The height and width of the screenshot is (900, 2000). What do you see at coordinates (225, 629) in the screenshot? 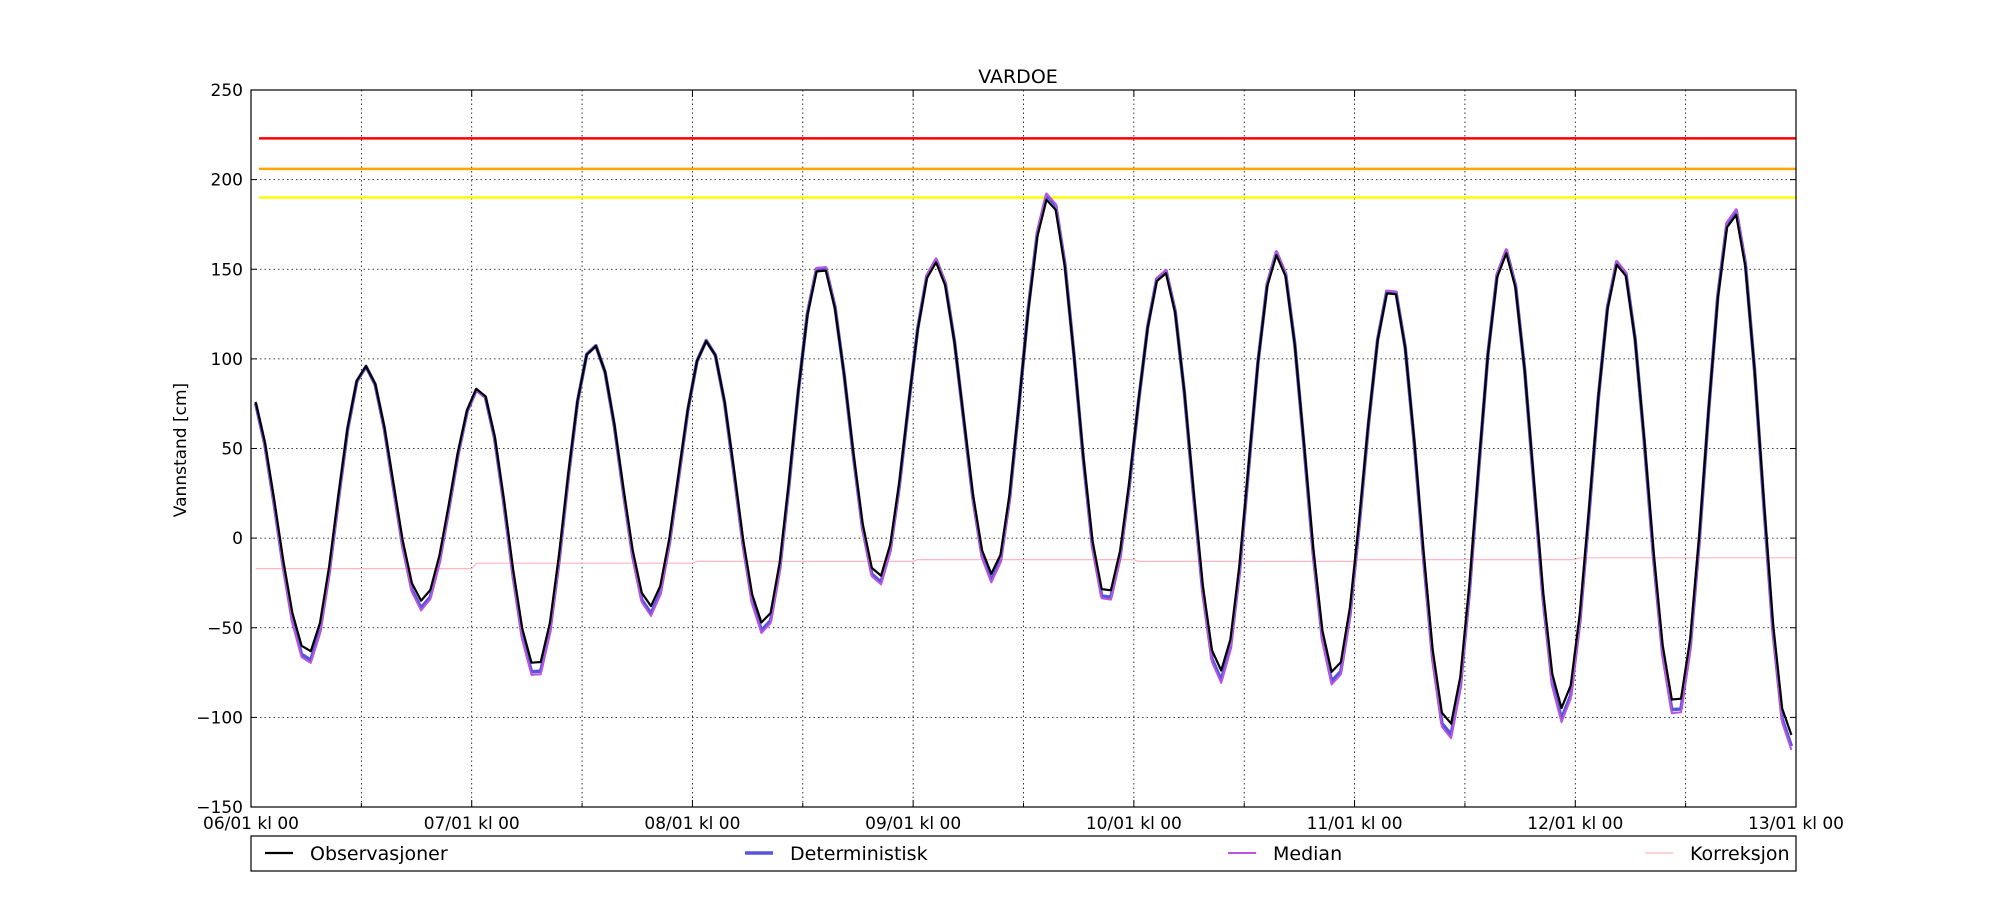
I see `y-tick-label: −50` at bounding box center [225, 629].